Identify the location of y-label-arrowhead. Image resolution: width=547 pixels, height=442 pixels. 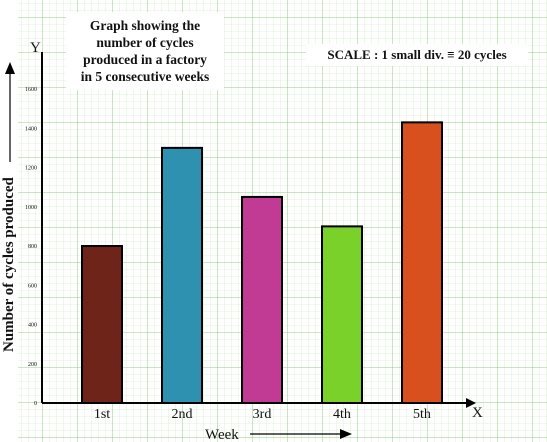
(10, 68).